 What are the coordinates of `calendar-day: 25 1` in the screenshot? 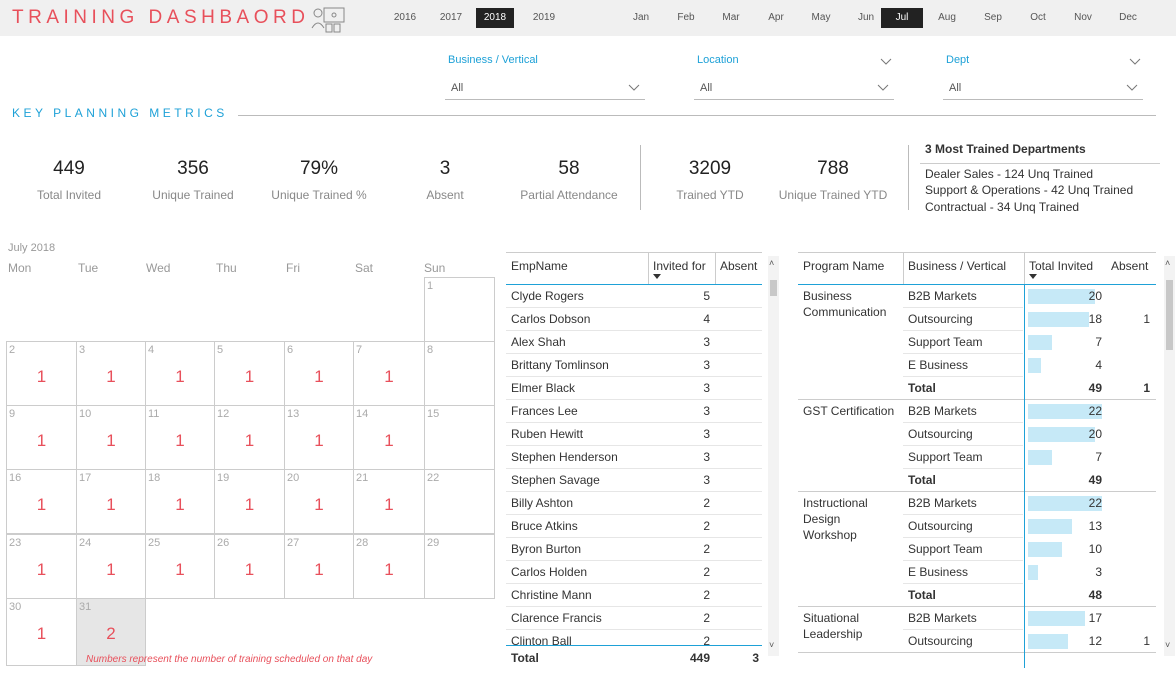 It's located at (180, 566).